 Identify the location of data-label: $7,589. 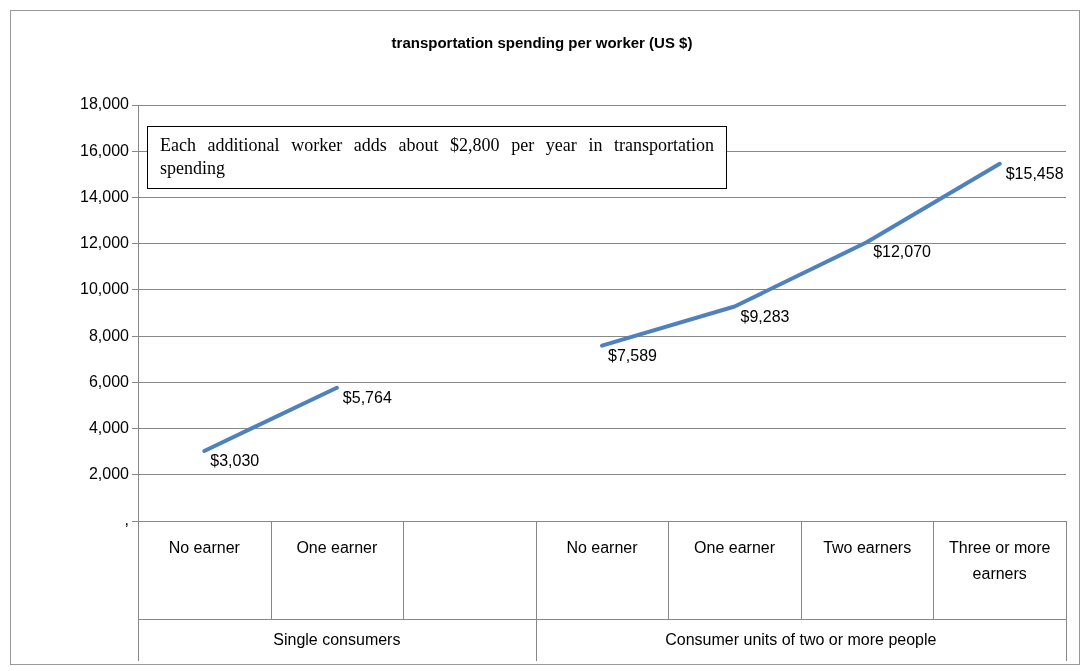
(633, 356).